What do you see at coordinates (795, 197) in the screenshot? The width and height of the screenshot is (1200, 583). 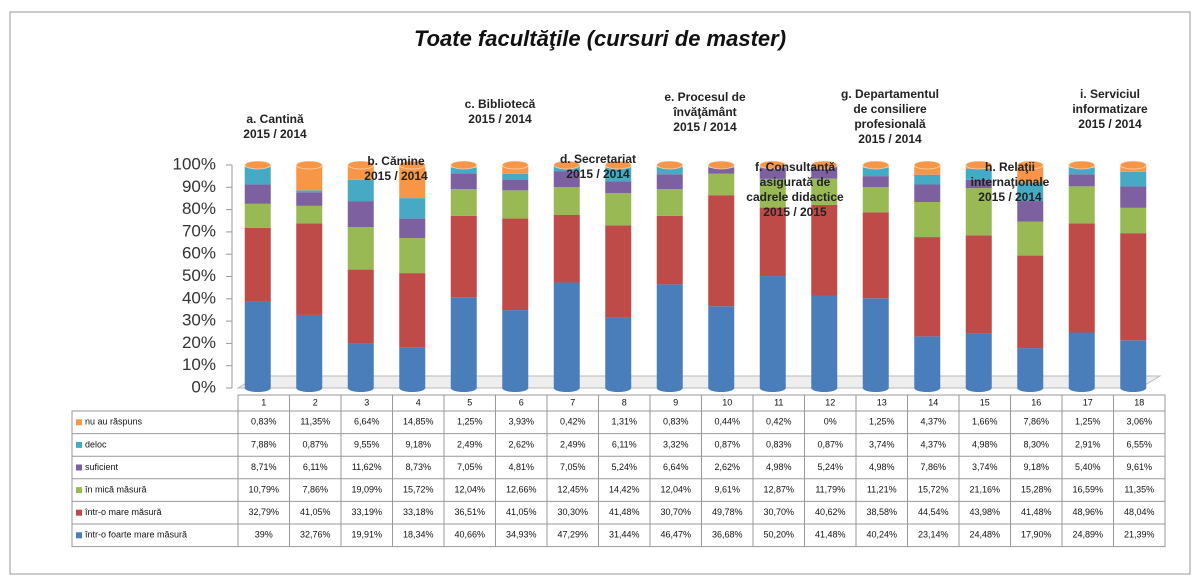 I see `annotation: cadrele didactice` at bounding box center [795, 197].